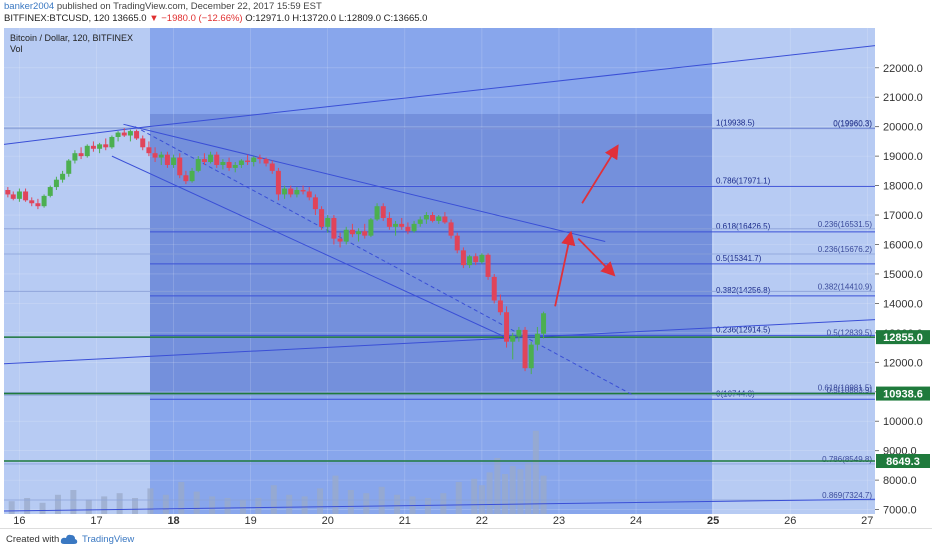 Image resolution: width=932 pixels, height=550 pixels. I want to click on fib-secondary-label: 0(19960.3), so click(852, 123).